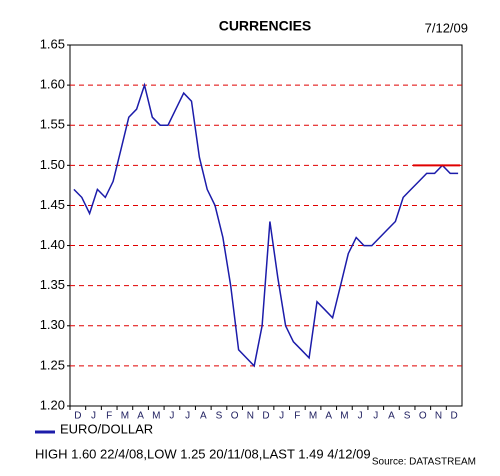  What do you see at coordinates (52, 124) in the screenshot?
I see `y-tick-label: 1.55` at bounding box center [52, 124].